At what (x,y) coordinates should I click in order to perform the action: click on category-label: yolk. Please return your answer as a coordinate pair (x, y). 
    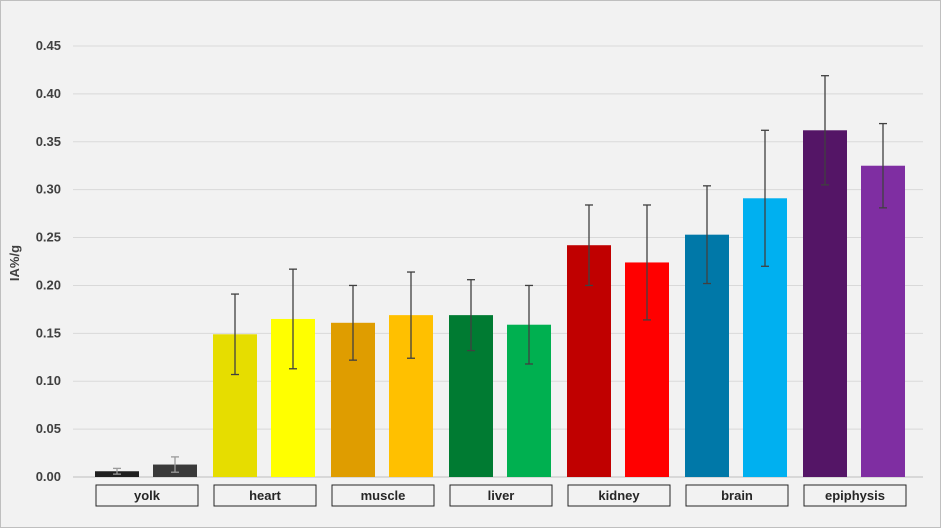
    Looking at the image, I should click on (147, 495).